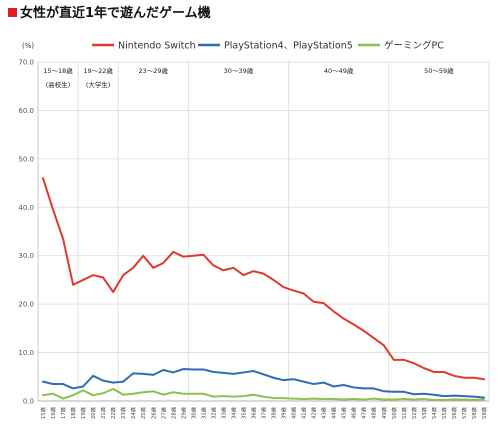  I want to click on x-tick-label: 37歳, so click(264, 412).